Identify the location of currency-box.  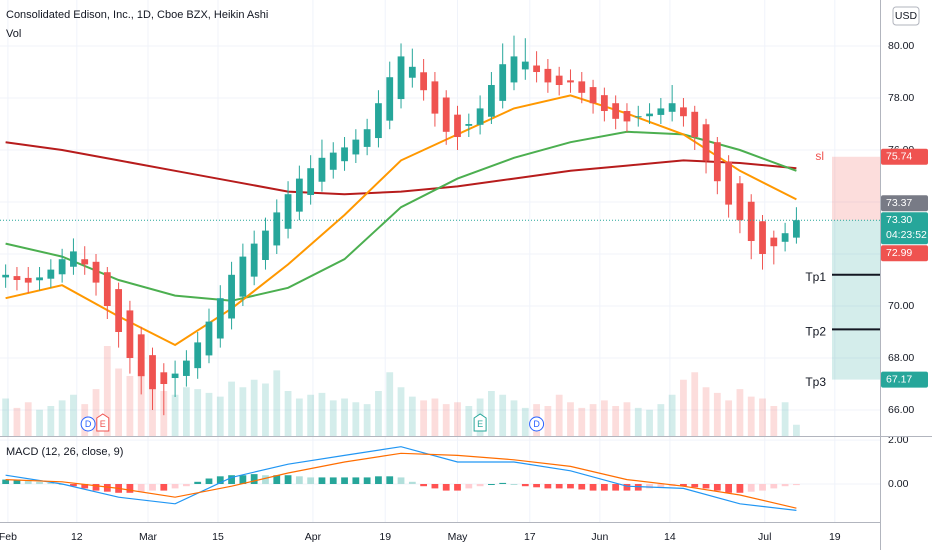
(906, 16).